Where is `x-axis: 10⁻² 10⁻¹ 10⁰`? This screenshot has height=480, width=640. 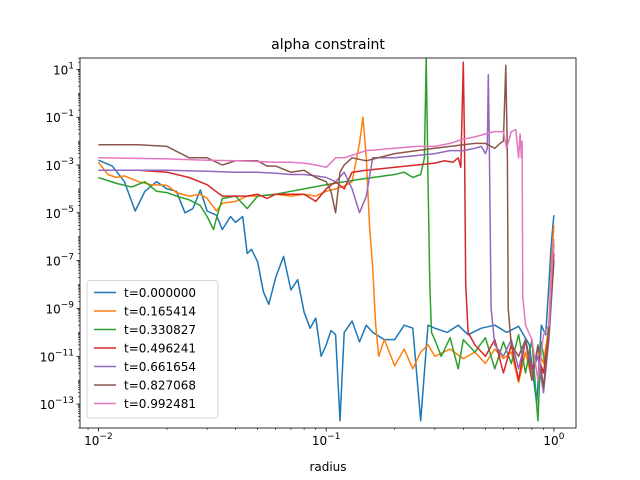 x-axis: 10⁻² 10⁻¹ 10⁰ is located at coordinates (324, 438).